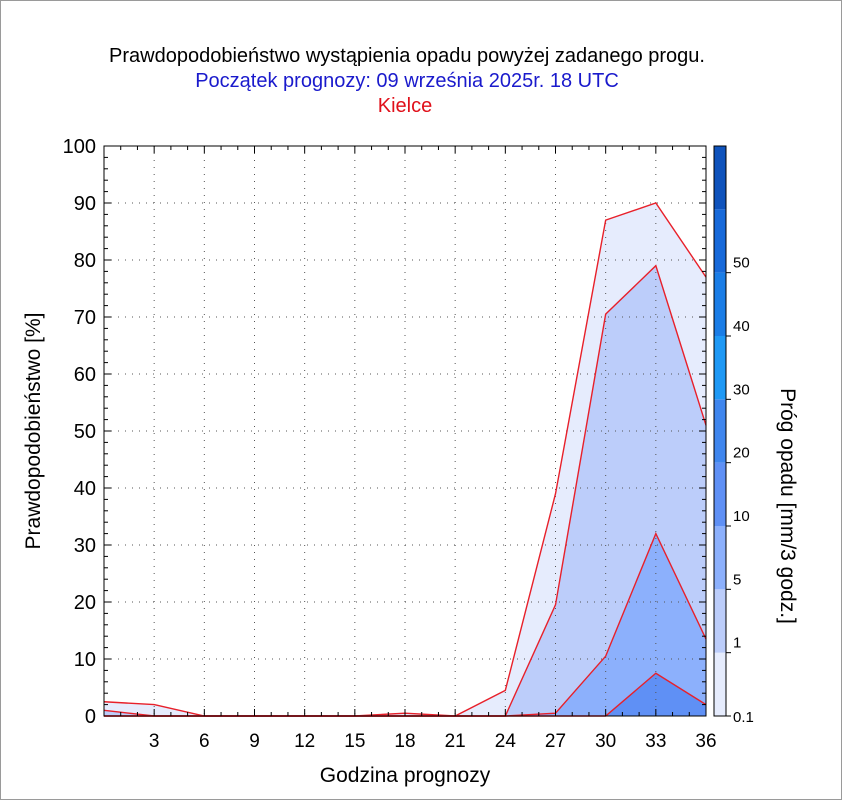  I want to click on y-tick-label: 50, so click(85, 432).